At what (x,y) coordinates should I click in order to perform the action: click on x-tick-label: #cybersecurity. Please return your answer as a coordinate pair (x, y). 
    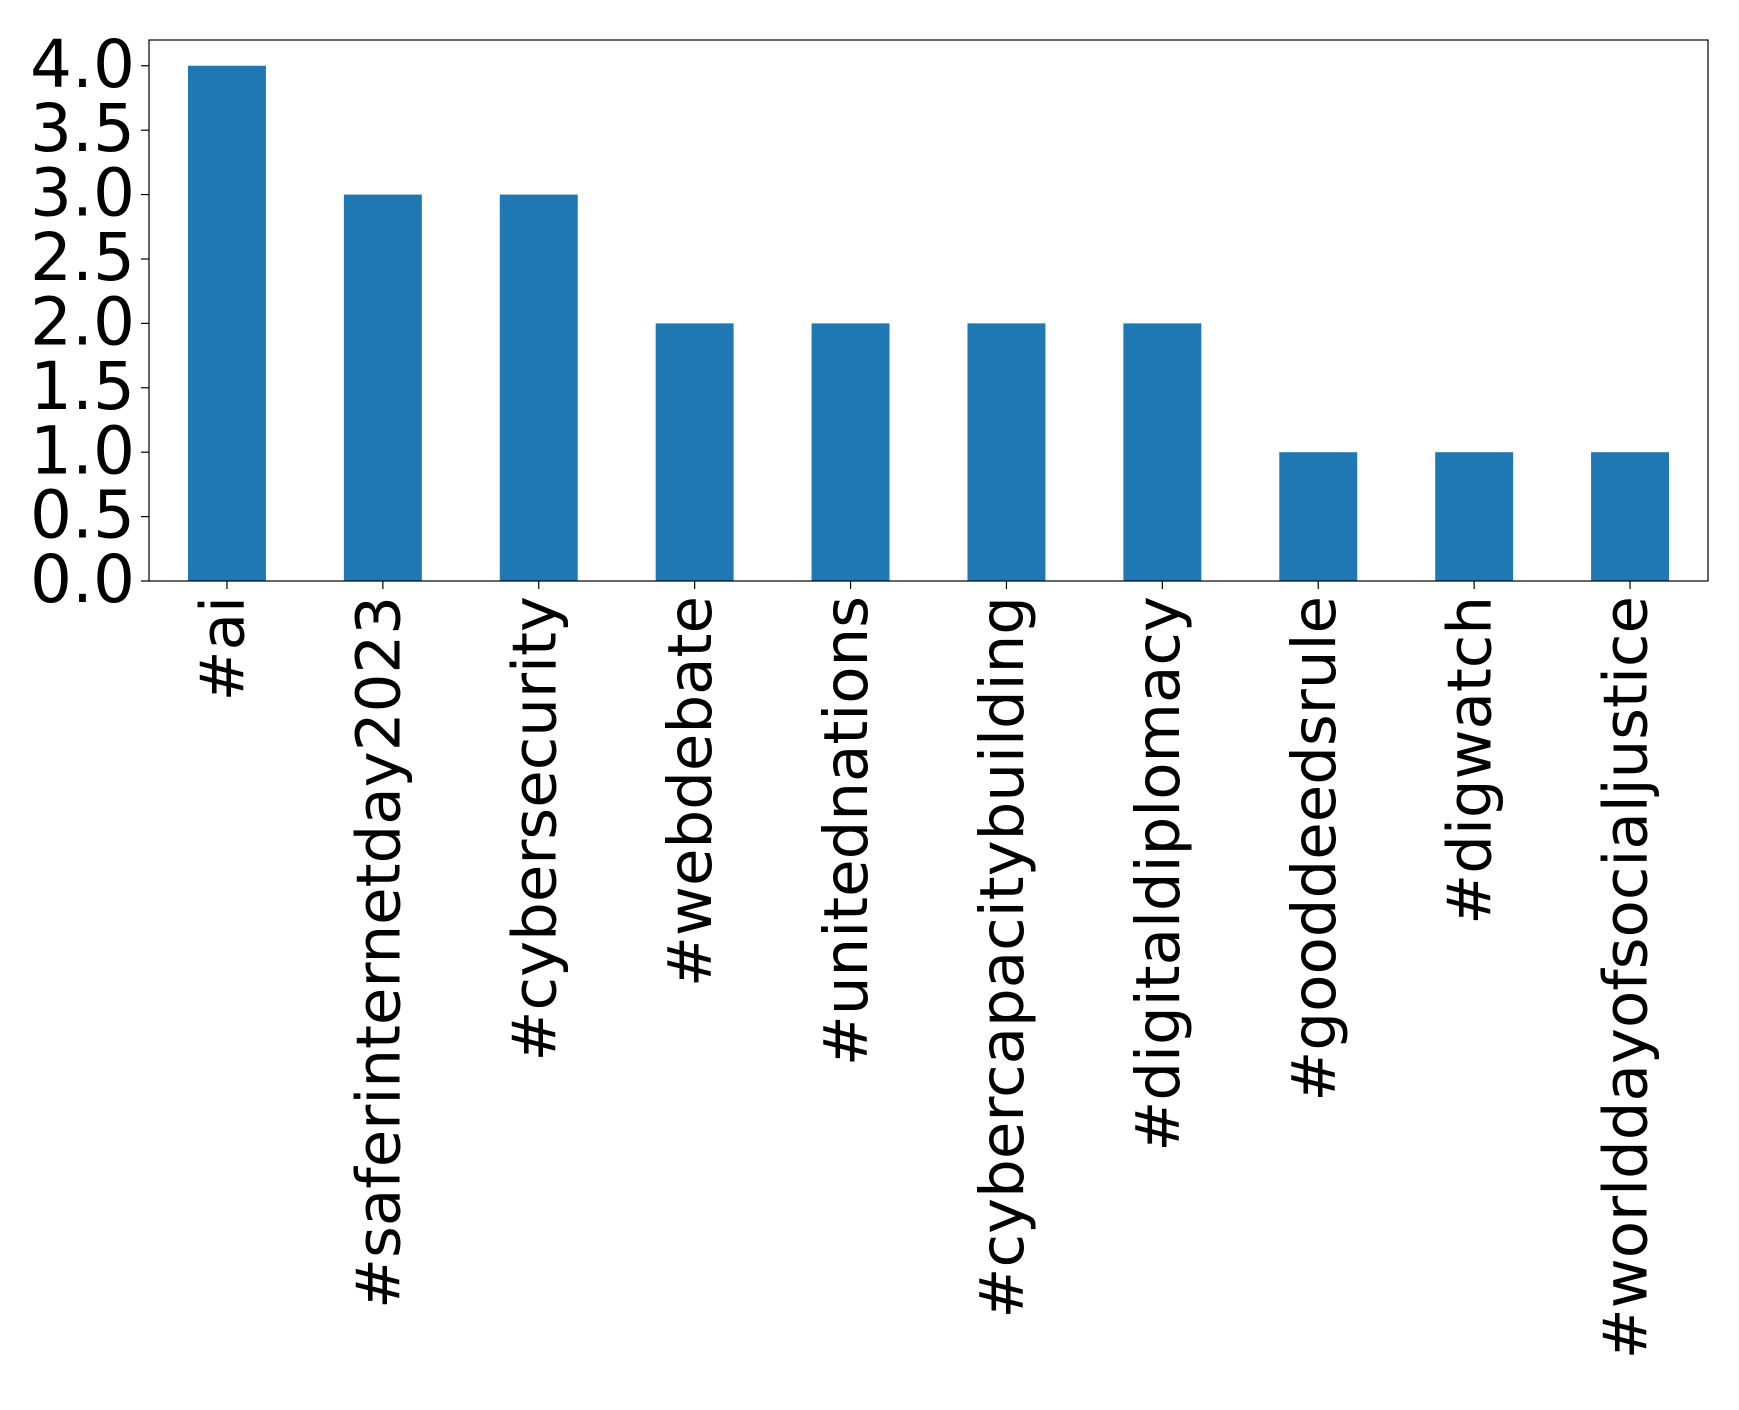
    Looking at the image, I should click on (534, 829).